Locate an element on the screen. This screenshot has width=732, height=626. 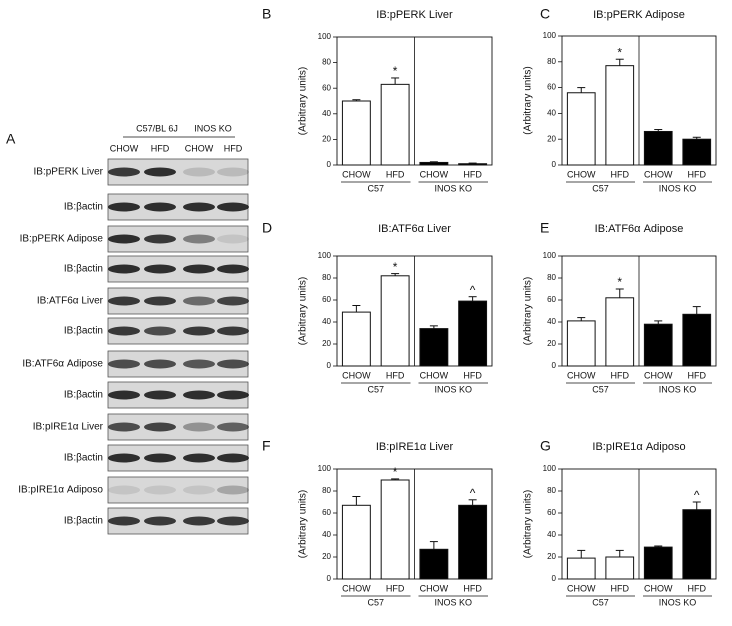
blot-label: IB:ATF6α Adipose is located at coordinates (62, 364).